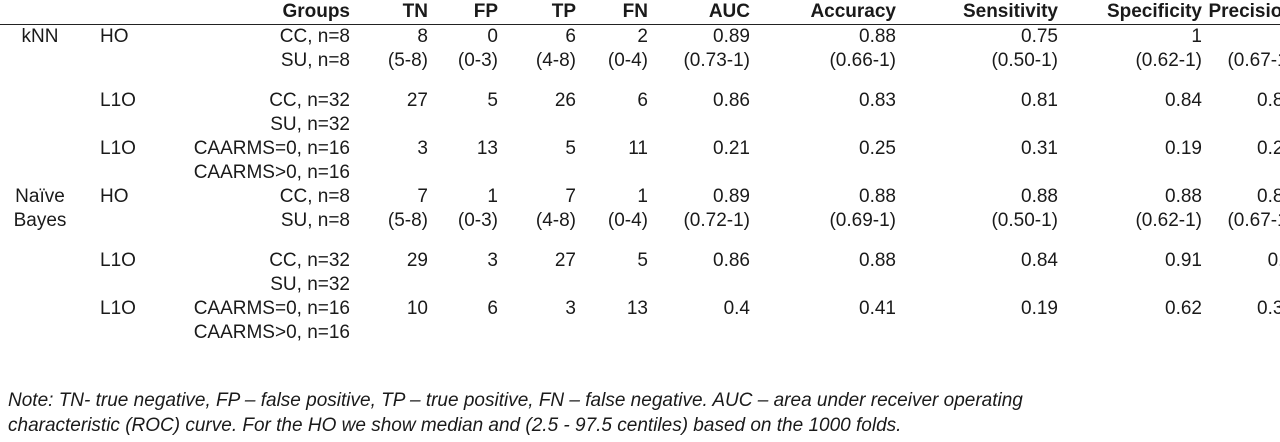 Image resolution: width=1280 pixels, height=442 pixels. What do you see at coordinates (1268, 196) in the screenshot?
I see `cell-precision: 0.88` at bounding box center [1268, 196].